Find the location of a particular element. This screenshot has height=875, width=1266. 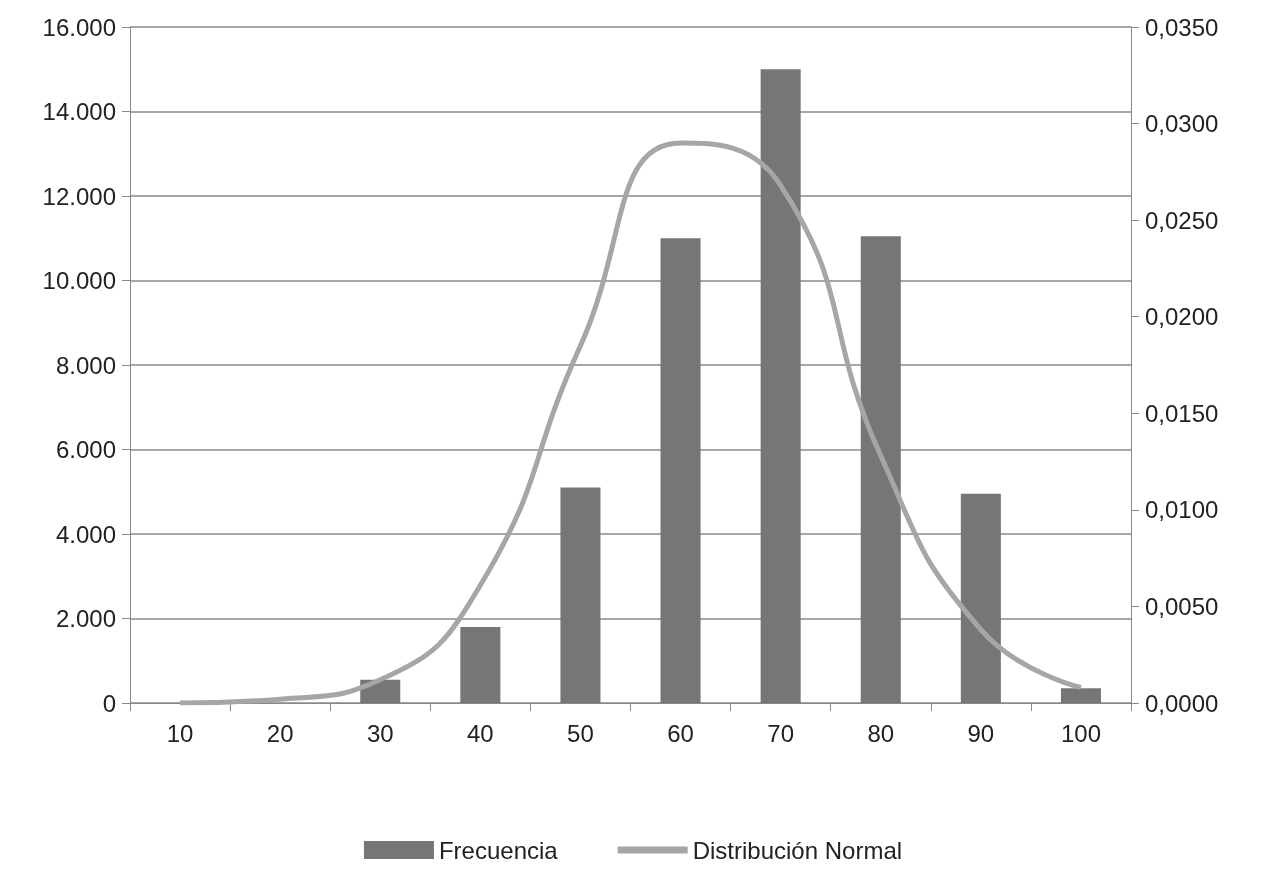

x-tick-label: 100 is located at coordinates (1080, 733).